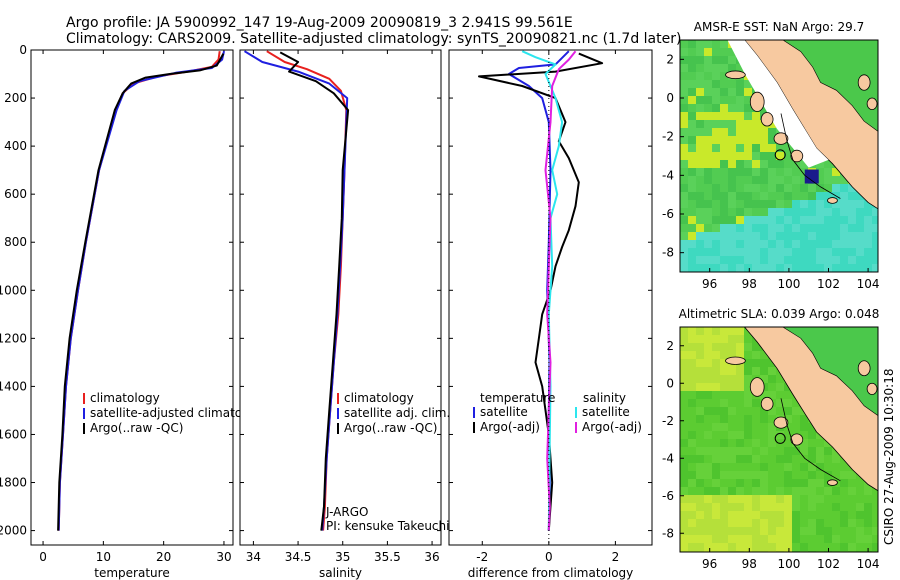 The image size is (900, 580). Describe the element at coordinates (779, 314) in the screenshot. I see `sla_map-title: Altimetric SLA: 0.039 Argo: 0.048` at that location.